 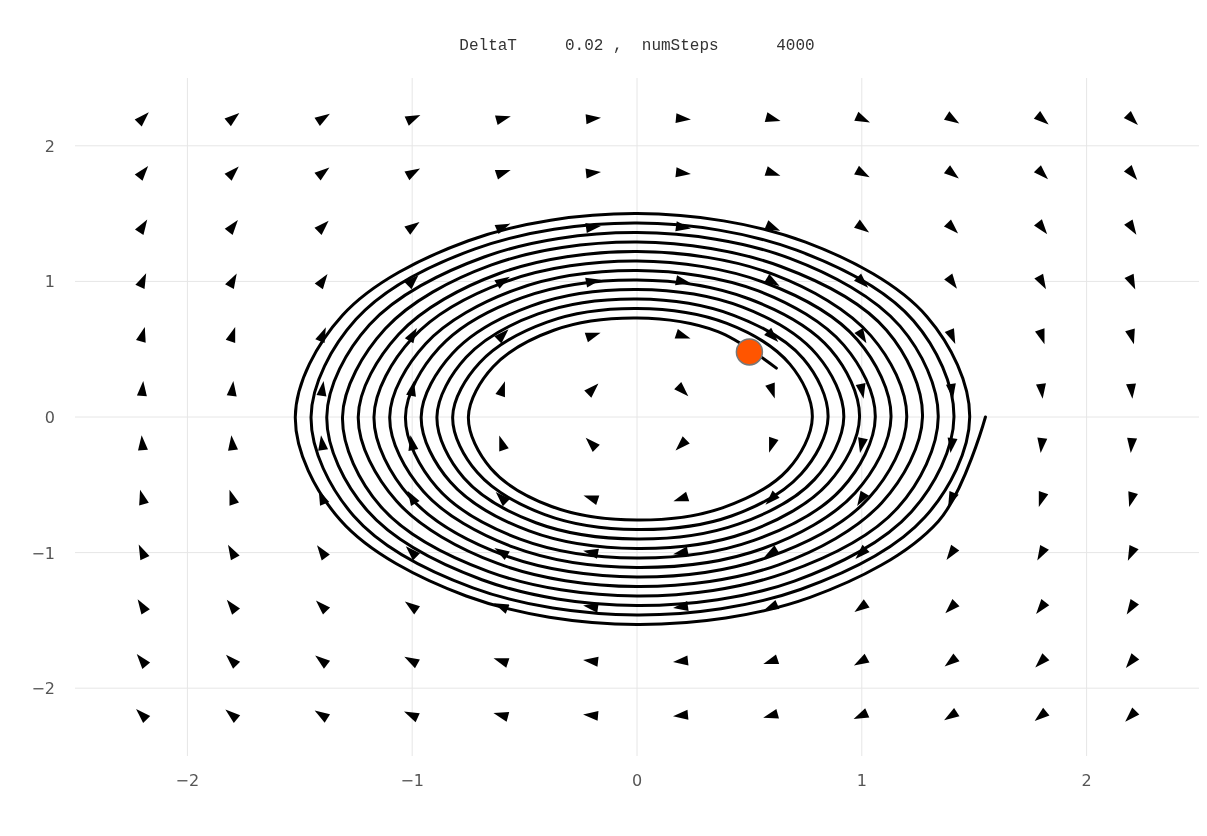 What do you see at coordinates (637, 46) in the screenshot?
I see `chart-title: DeltaT 0.02 , numSteps 4000` at bounding box center [637, 46].